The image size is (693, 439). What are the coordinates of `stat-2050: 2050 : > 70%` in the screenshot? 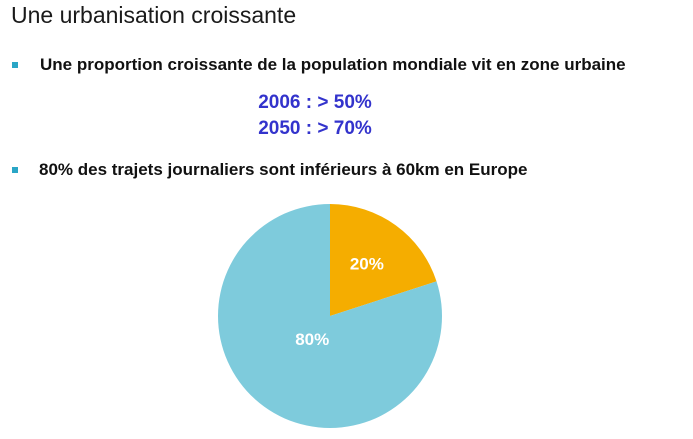 It's located at (315, 128).